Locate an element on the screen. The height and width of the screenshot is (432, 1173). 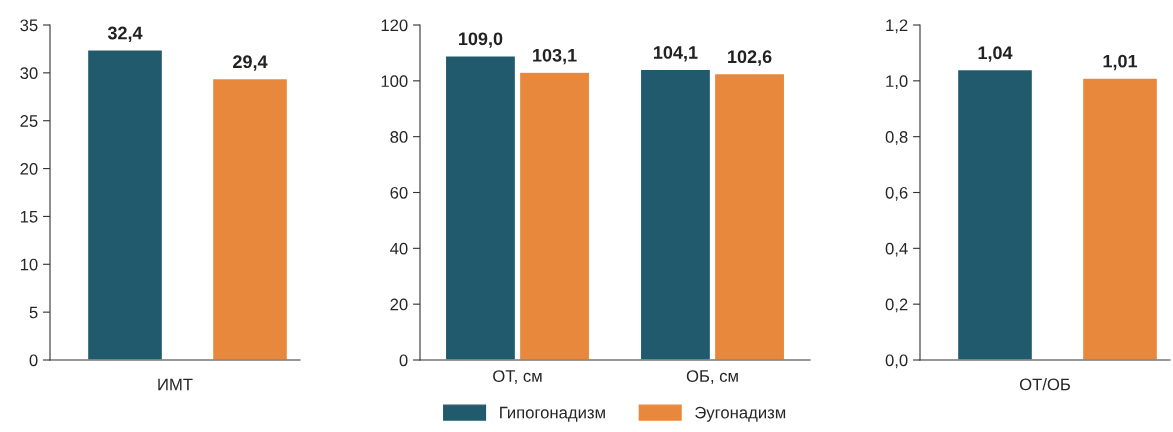
y-tick-label: 30 is located at coordinates (29, 73).